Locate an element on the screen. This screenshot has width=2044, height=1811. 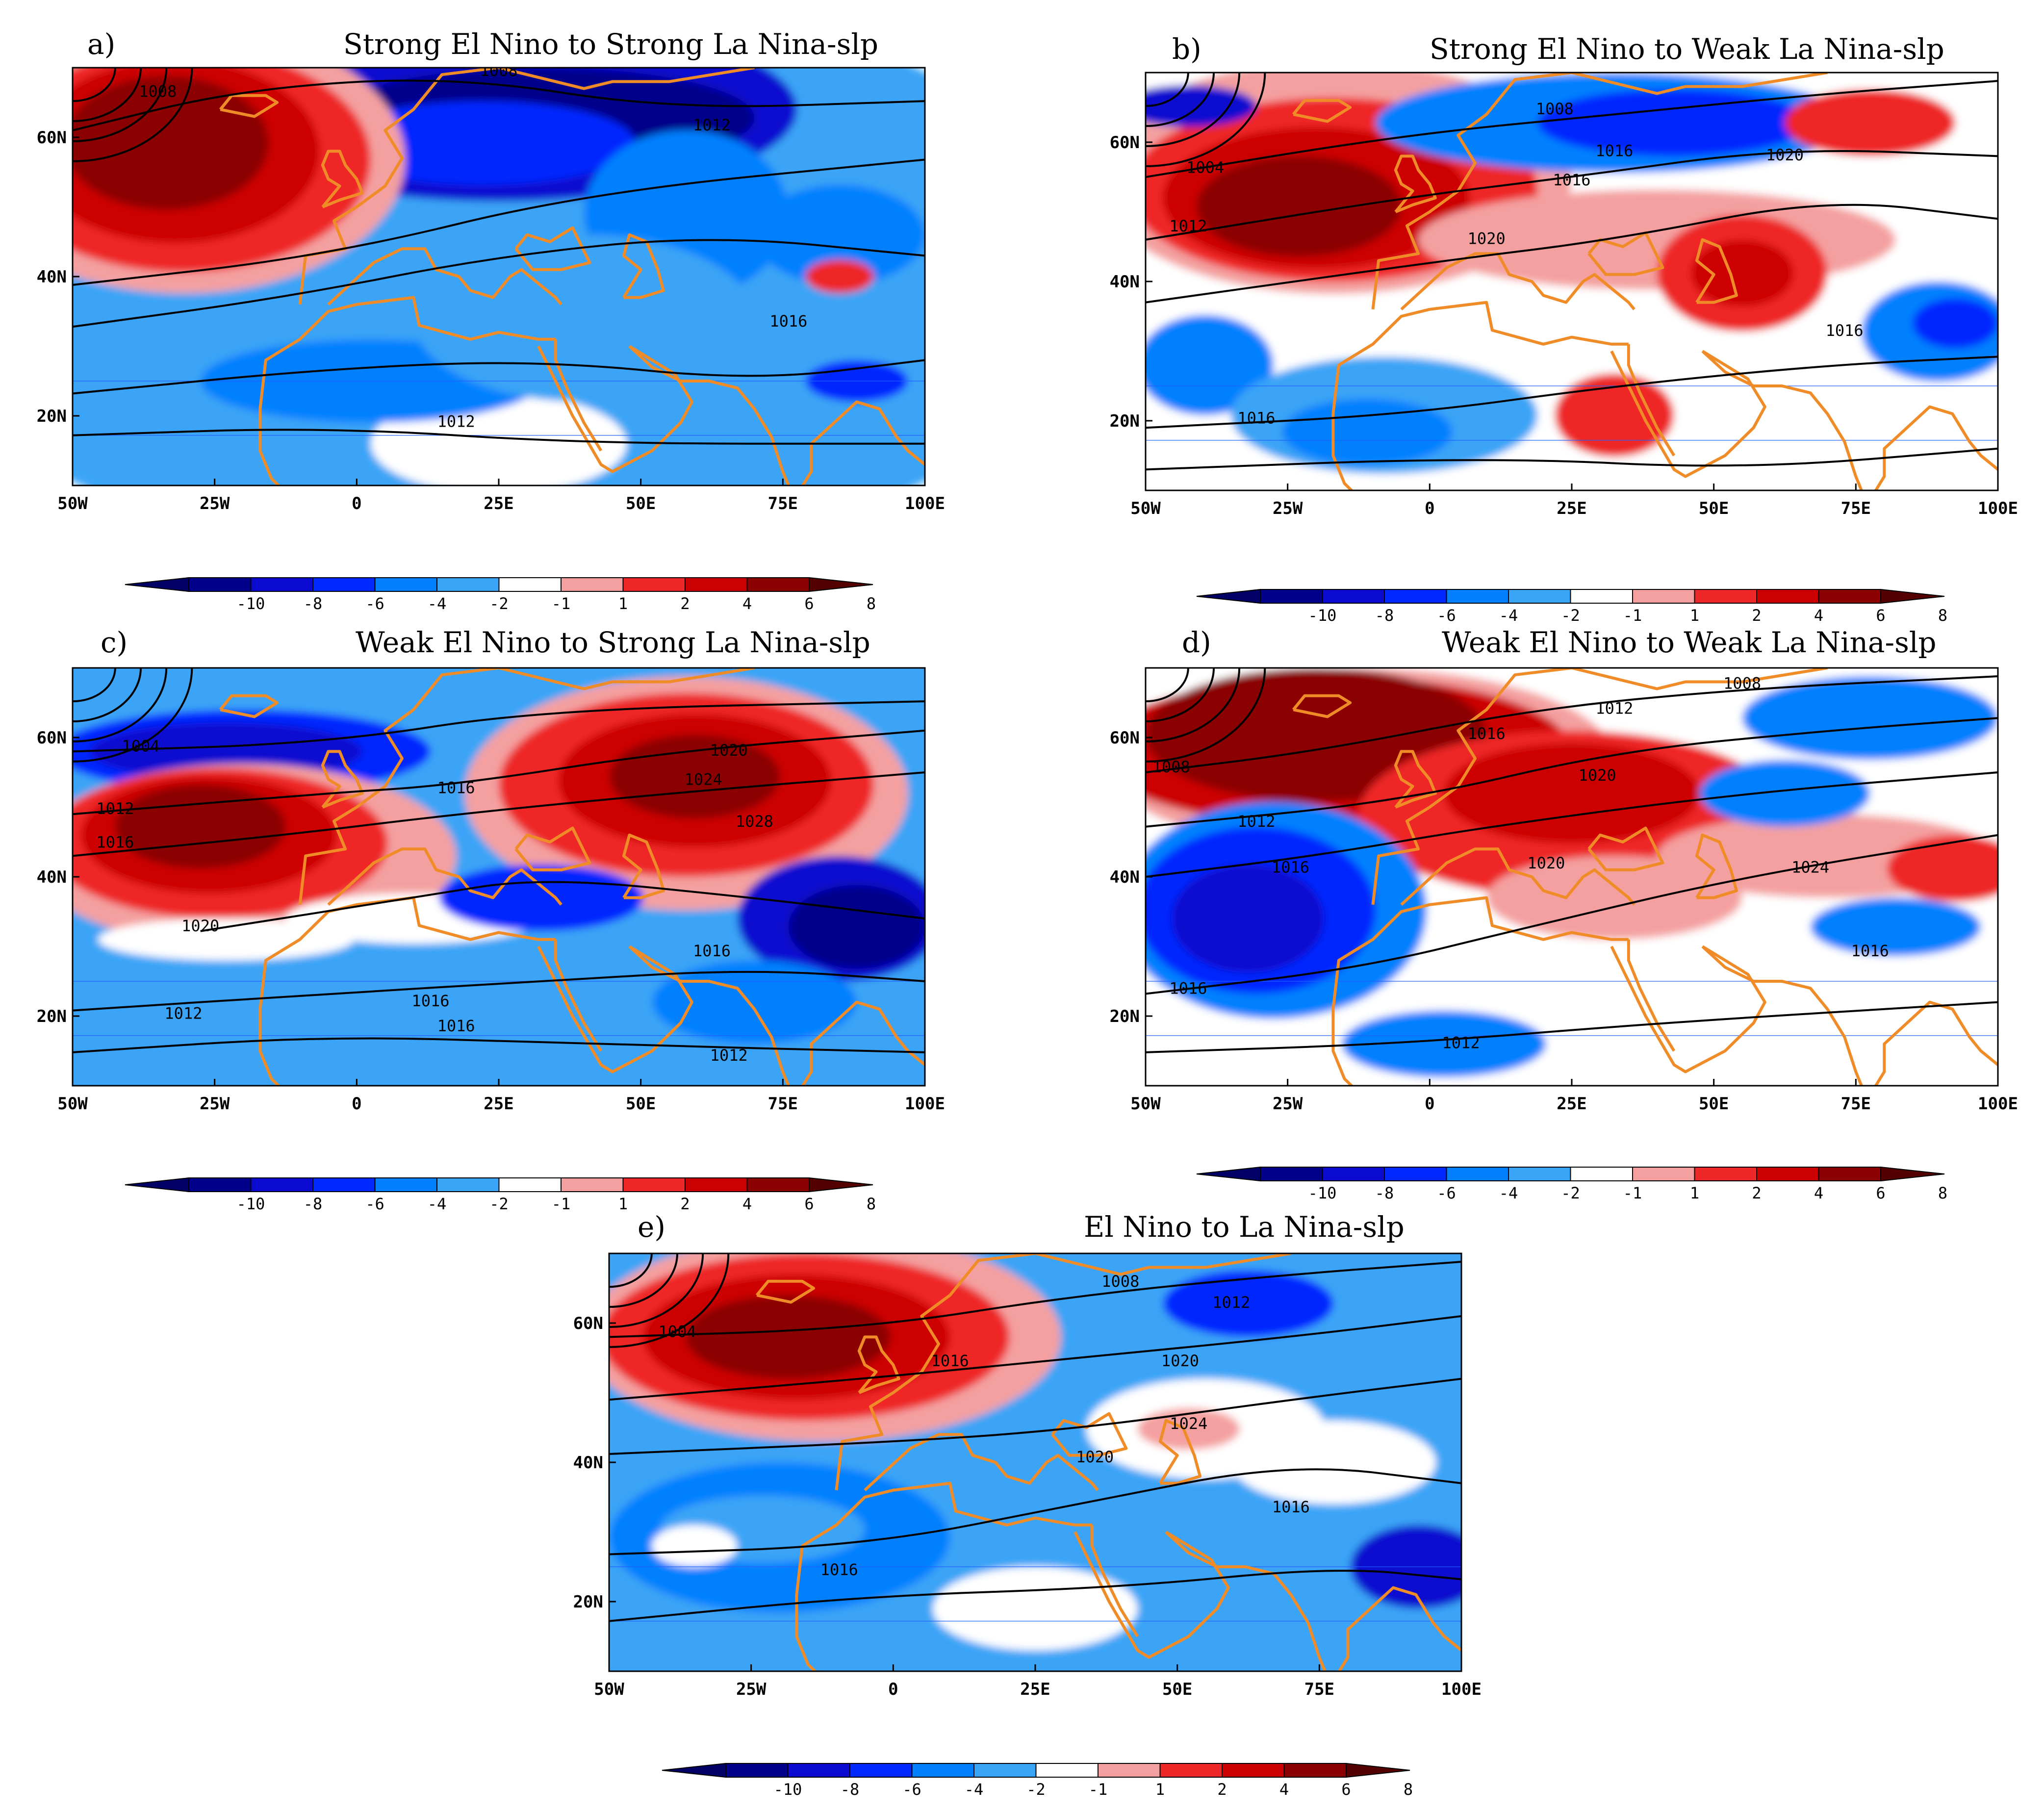
colorbar-high-extend is located at coordinates (1378, 1770).